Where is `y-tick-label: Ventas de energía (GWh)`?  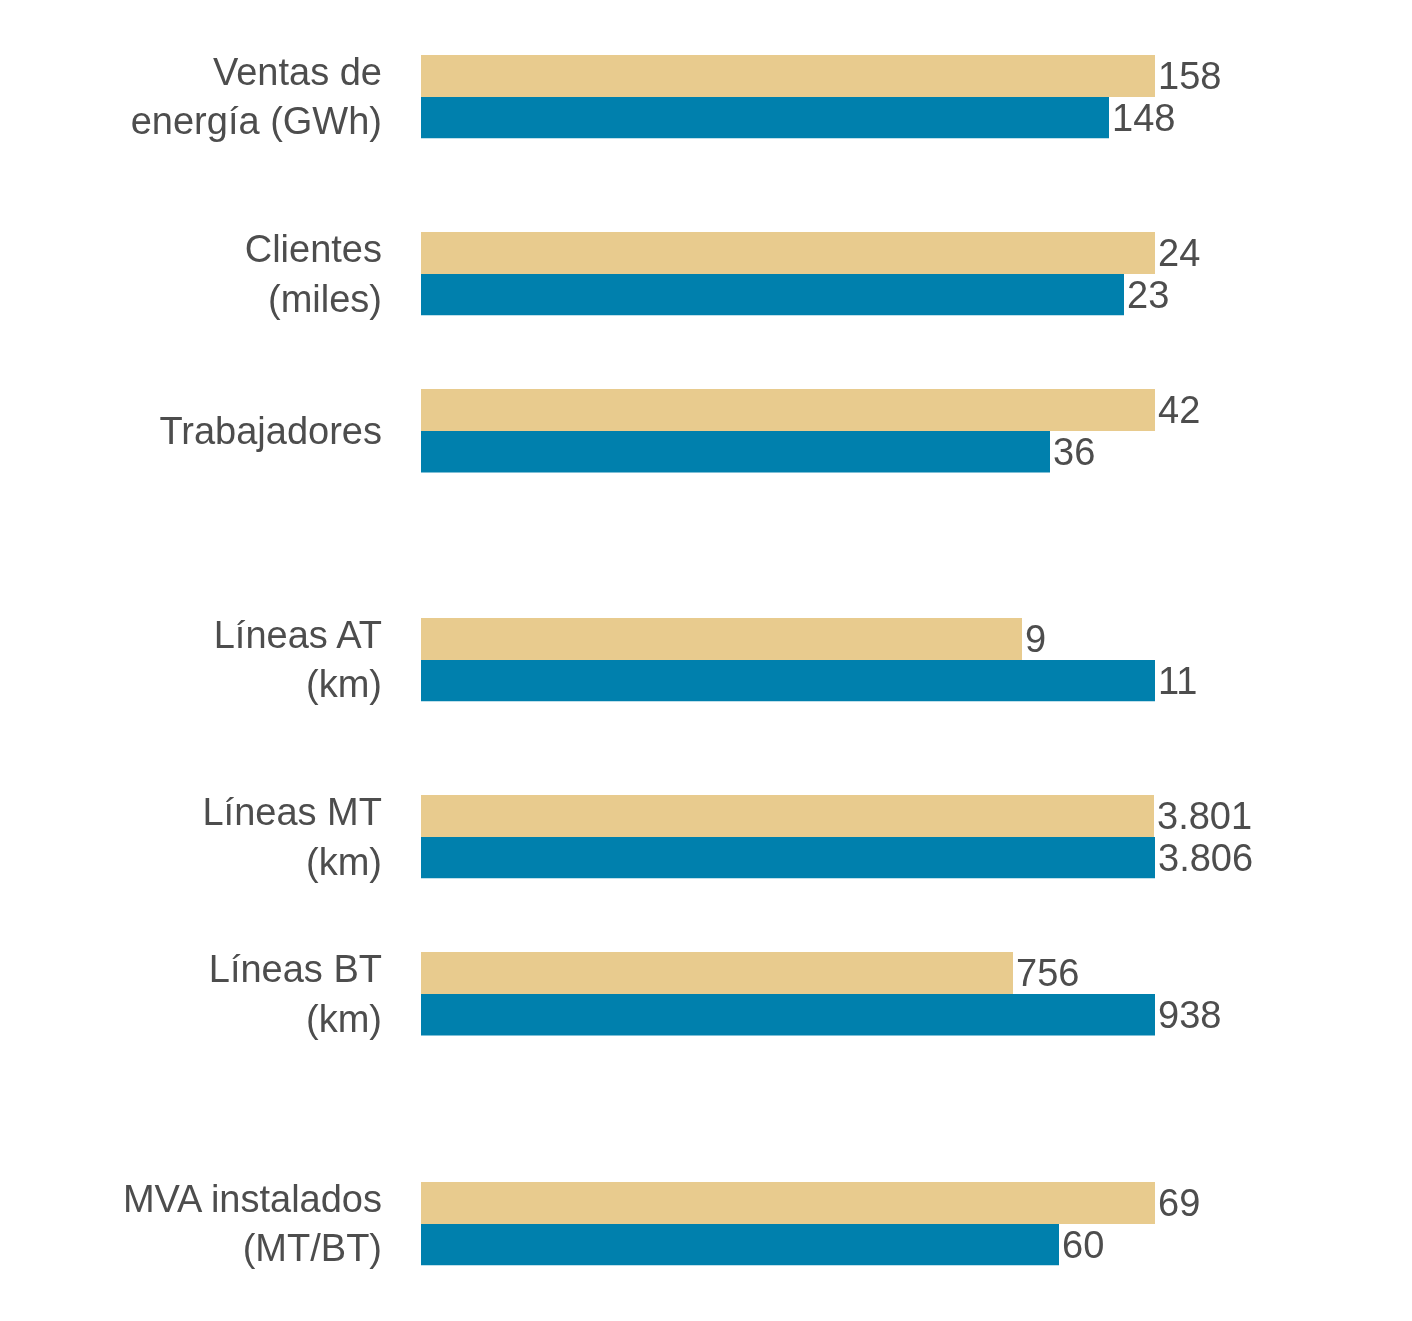 y-tick-label: Ventas de energía (GWh) is located at coordinates (256, 97).